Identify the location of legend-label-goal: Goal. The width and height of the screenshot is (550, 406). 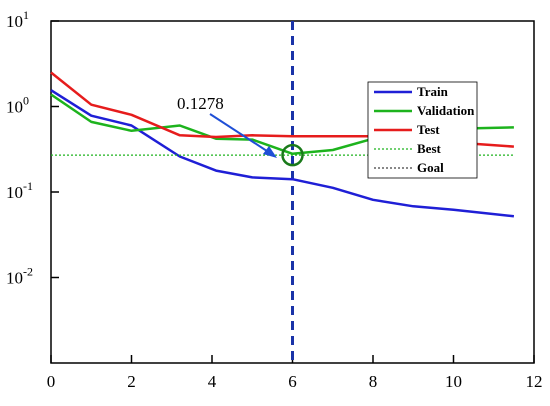
(430, 167).